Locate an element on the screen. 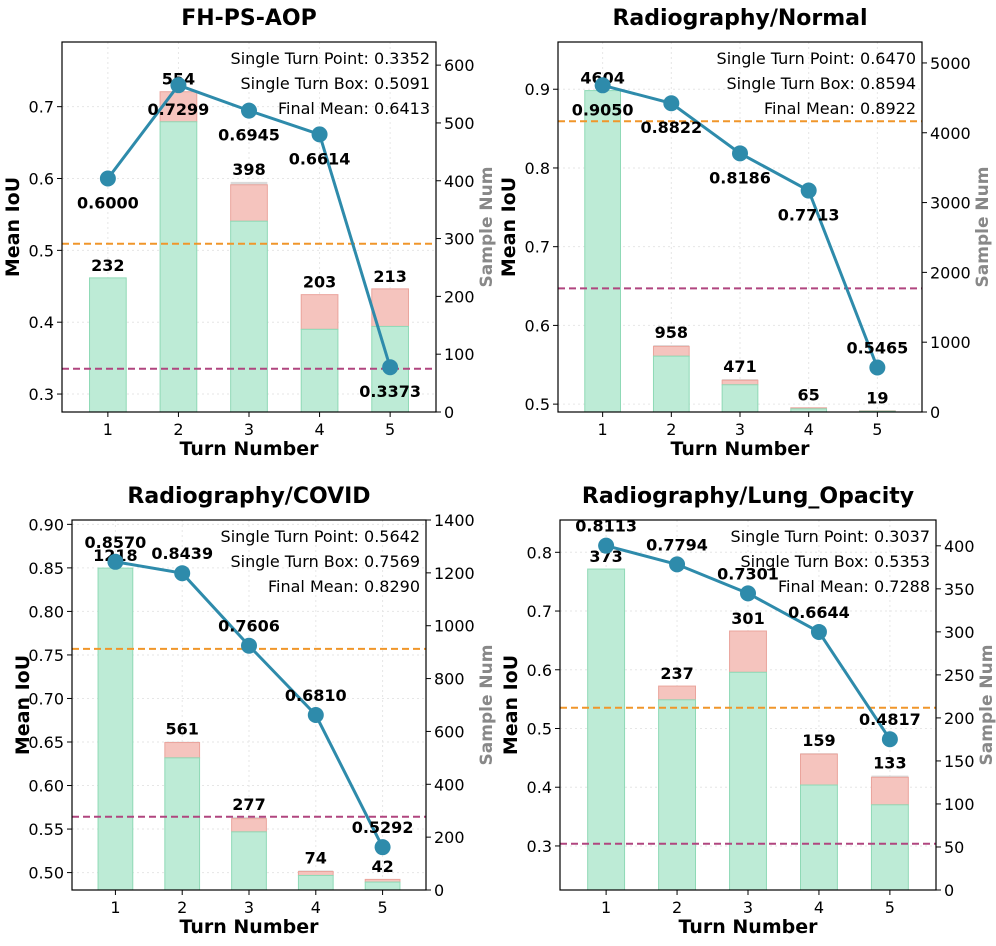  bar-count-label: 301 is located at coordinates (747, 618).